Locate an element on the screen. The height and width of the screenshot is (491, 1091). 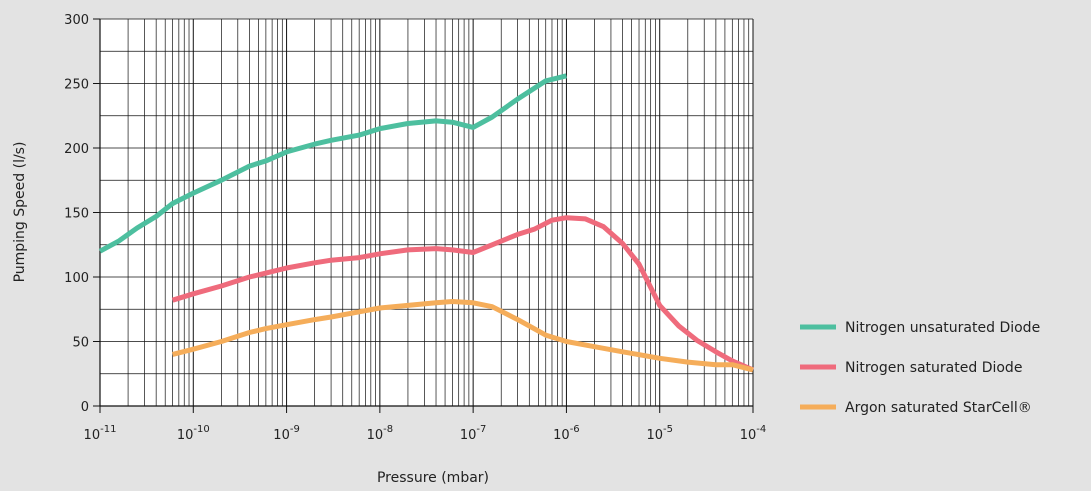
y-tick-label: 300 is located at coordinates (76, 20).